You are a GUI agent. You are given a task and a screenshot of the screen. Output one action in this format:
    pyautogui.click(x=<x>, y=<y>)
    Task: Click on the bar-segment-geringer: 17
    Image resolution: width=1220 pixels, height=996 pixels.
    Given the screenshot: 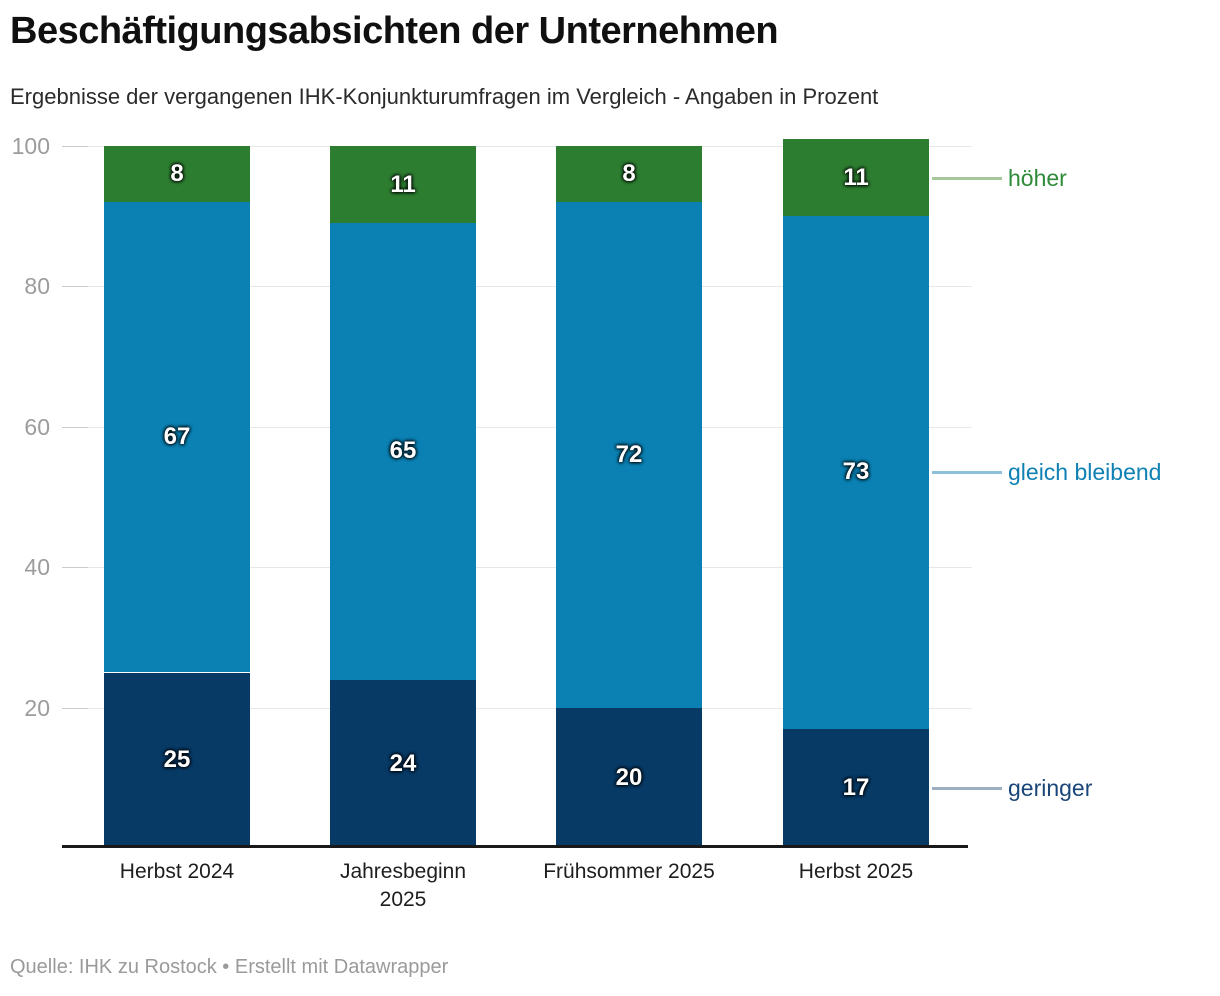 What is the action you would take?
    pyautogui.click(x=856, y=788)
    